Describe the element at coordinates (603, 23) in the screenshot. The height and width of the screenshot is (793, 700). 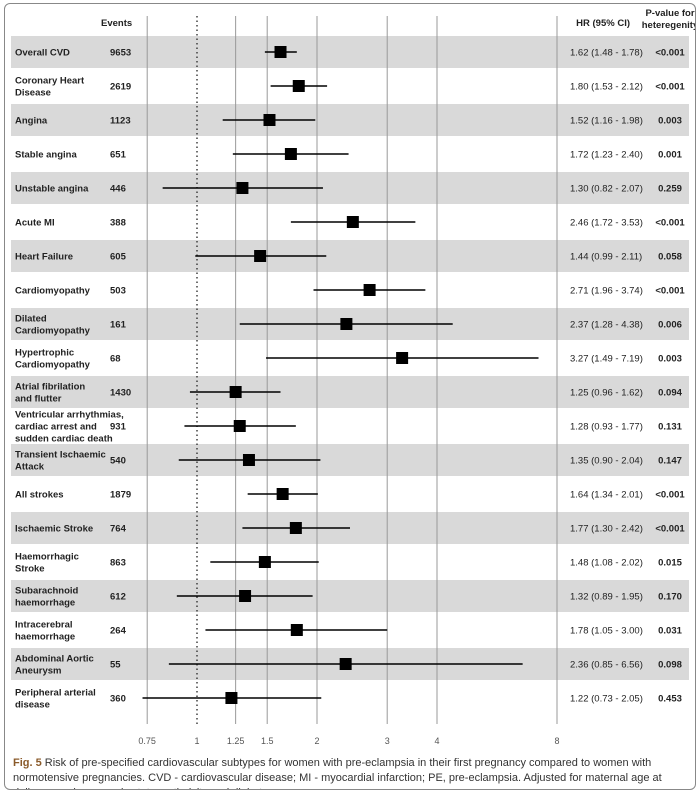
I see `hr-header: HR (95% CI)` at that location.